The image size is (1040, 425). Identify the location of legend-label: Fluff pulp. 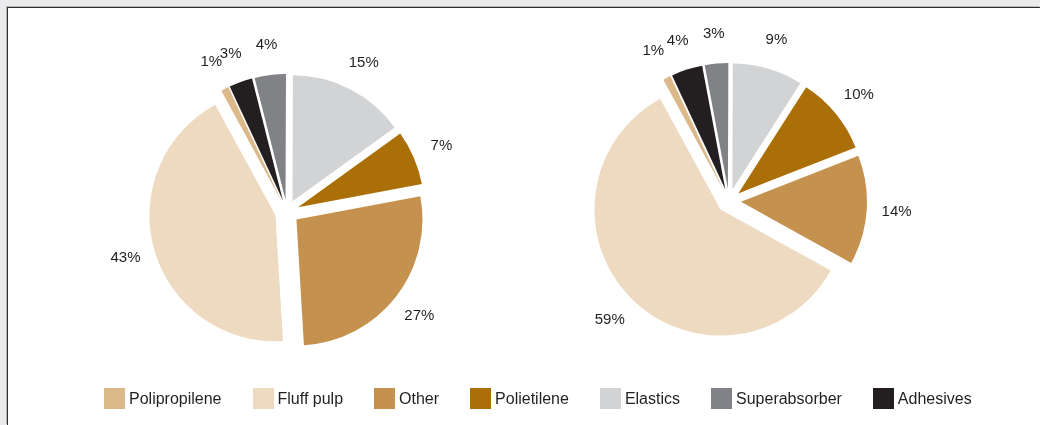
(310, 398).